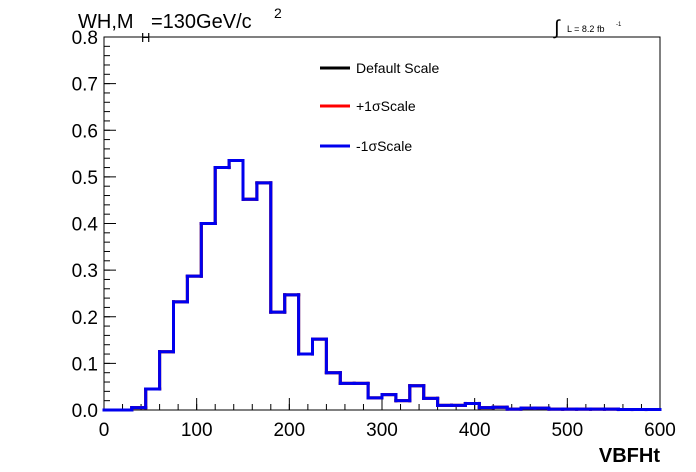 This screenshot has height=472, width=696. I want to click on x-tick-label: 400, so click(475, 430).